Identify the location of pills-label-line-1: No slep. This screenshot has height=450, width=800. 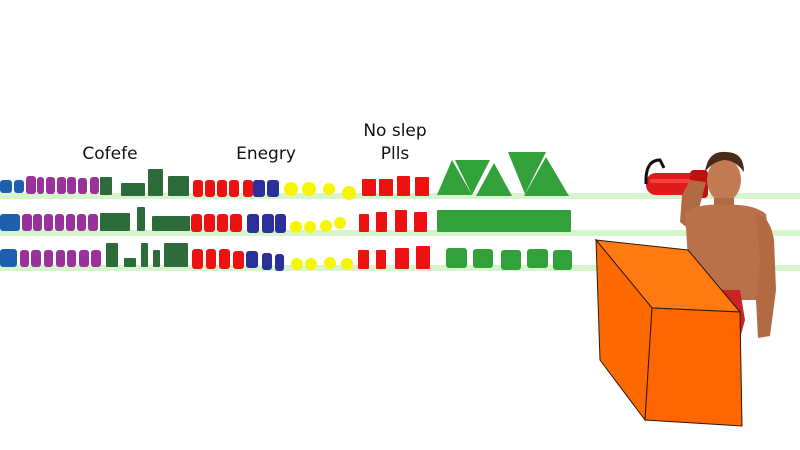
(395, 131).